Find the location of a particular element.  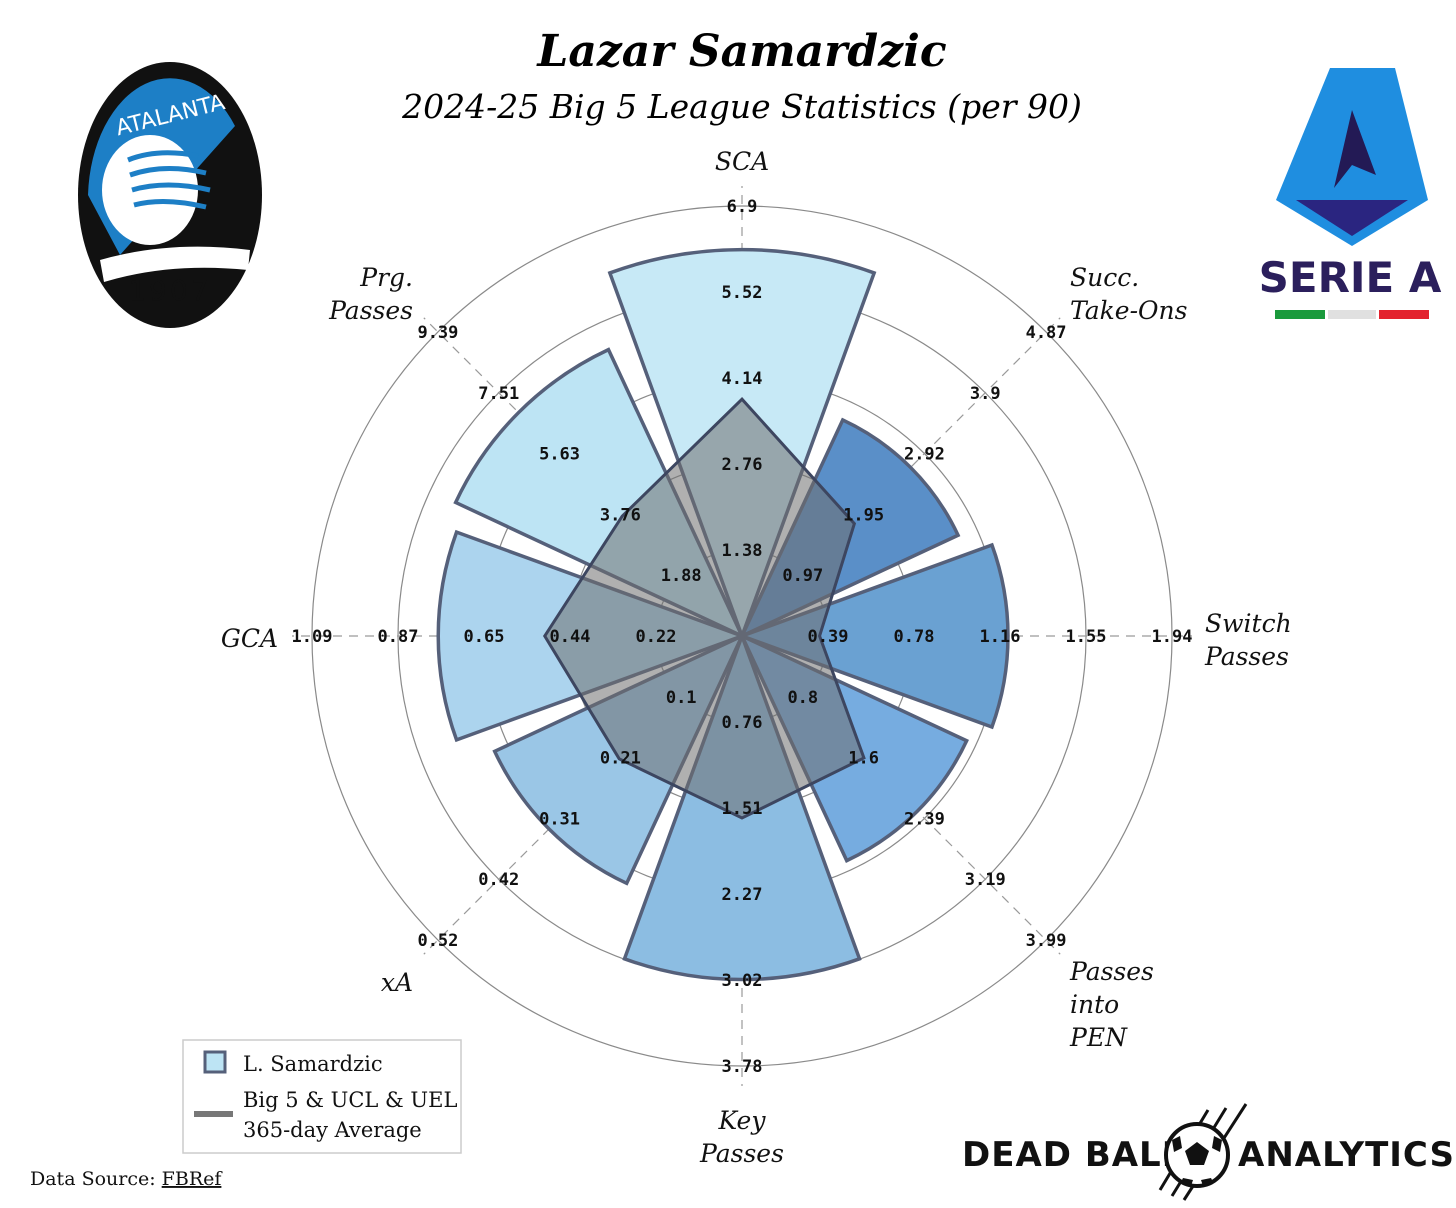

tick-label: 2.27 is located at coordinates (742, 895).